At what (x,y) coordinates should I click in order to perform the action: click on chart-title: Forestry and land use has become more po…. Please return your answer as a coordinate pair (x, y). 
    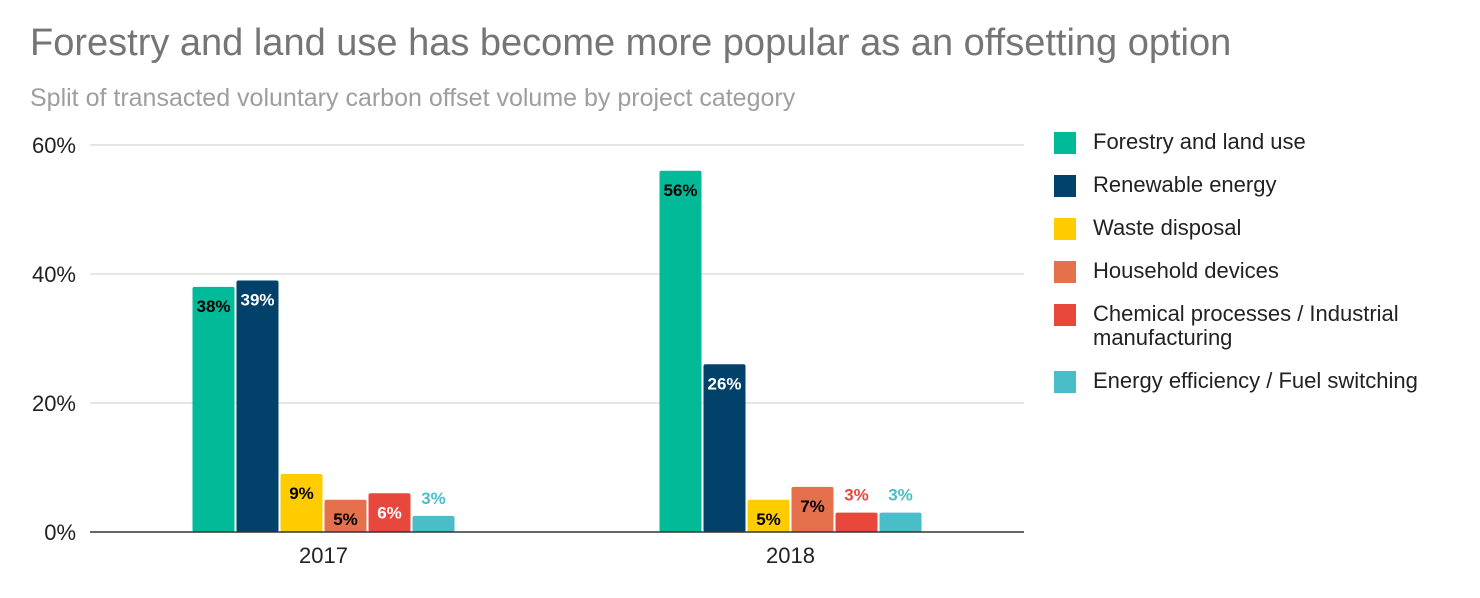
    Looking at the image, I should click on (631, 43).